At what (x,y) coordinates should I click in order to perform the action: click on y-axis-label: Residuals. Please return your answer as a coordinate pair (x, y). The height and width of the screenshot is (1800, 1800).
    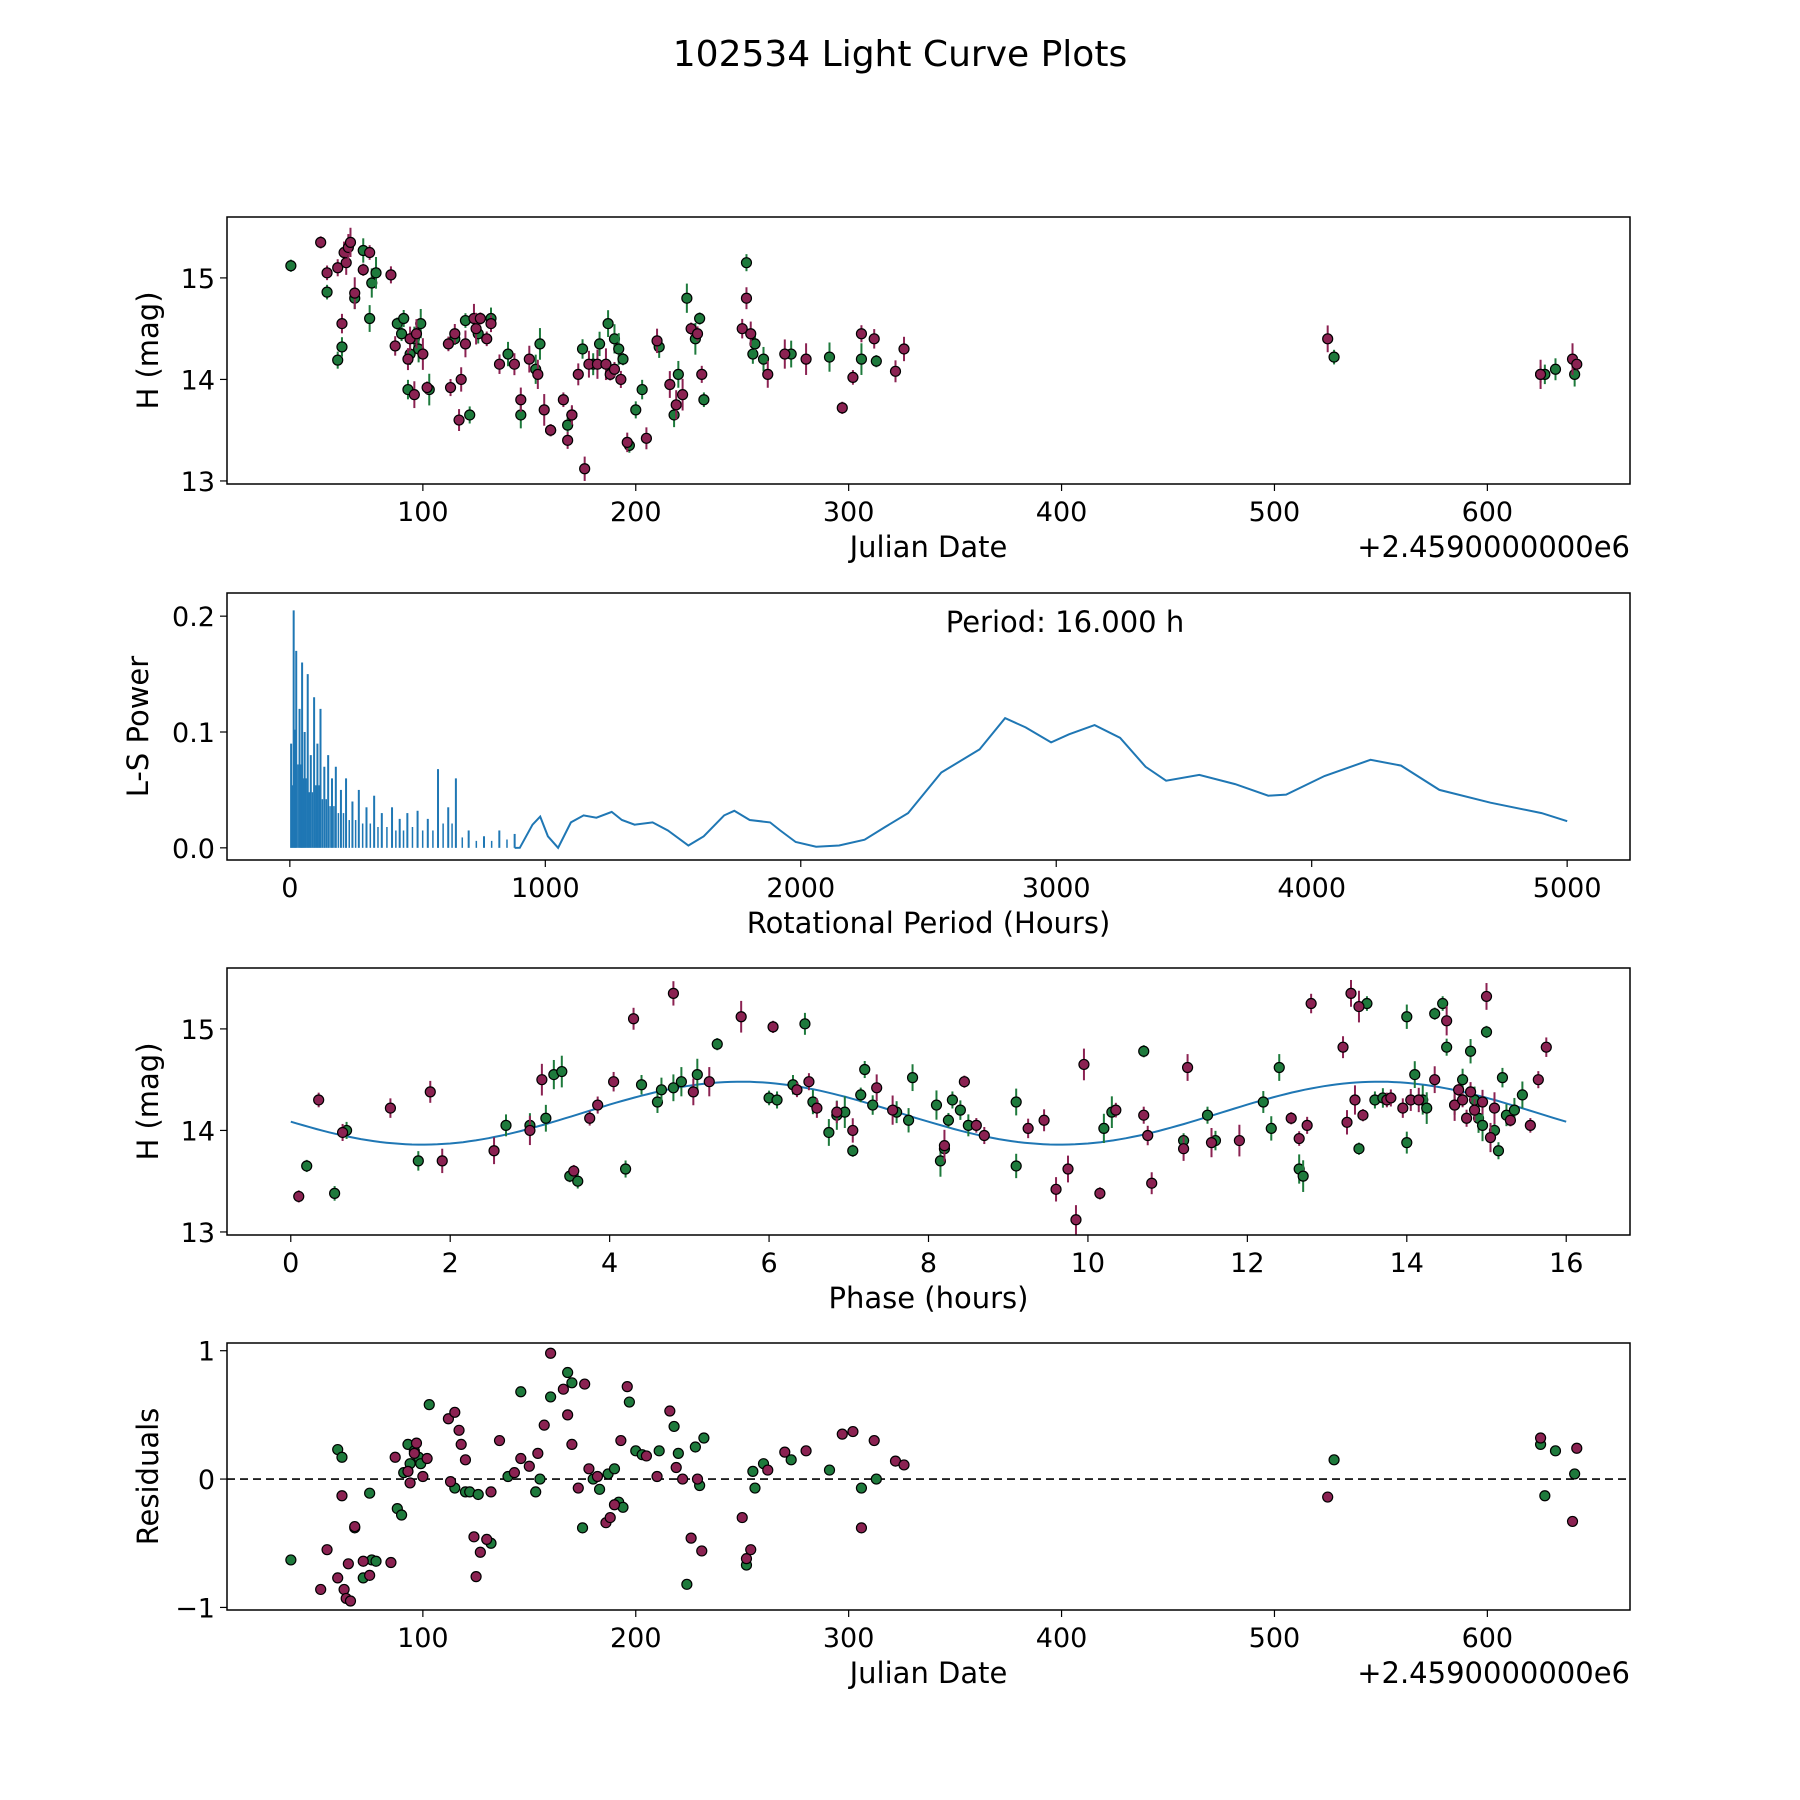
    Looking at the image, I should click on (148, 1477).